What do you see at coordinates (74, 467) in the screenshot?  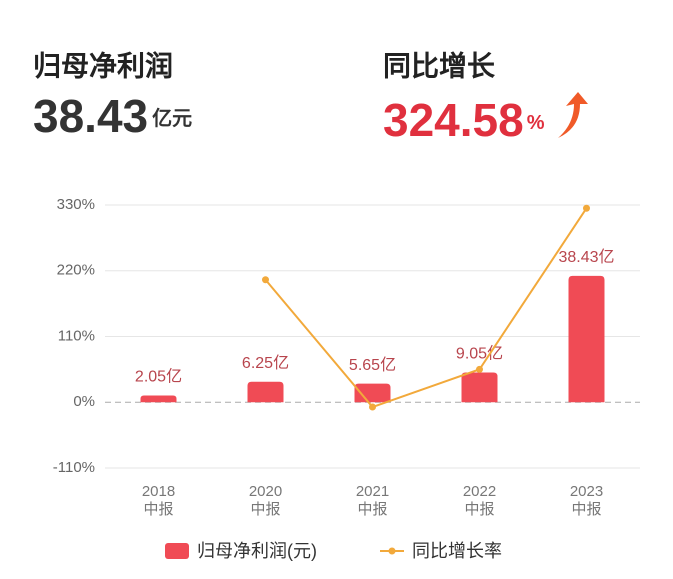 I see `y-tick-label: -110%` at bounding box center [74, 467].